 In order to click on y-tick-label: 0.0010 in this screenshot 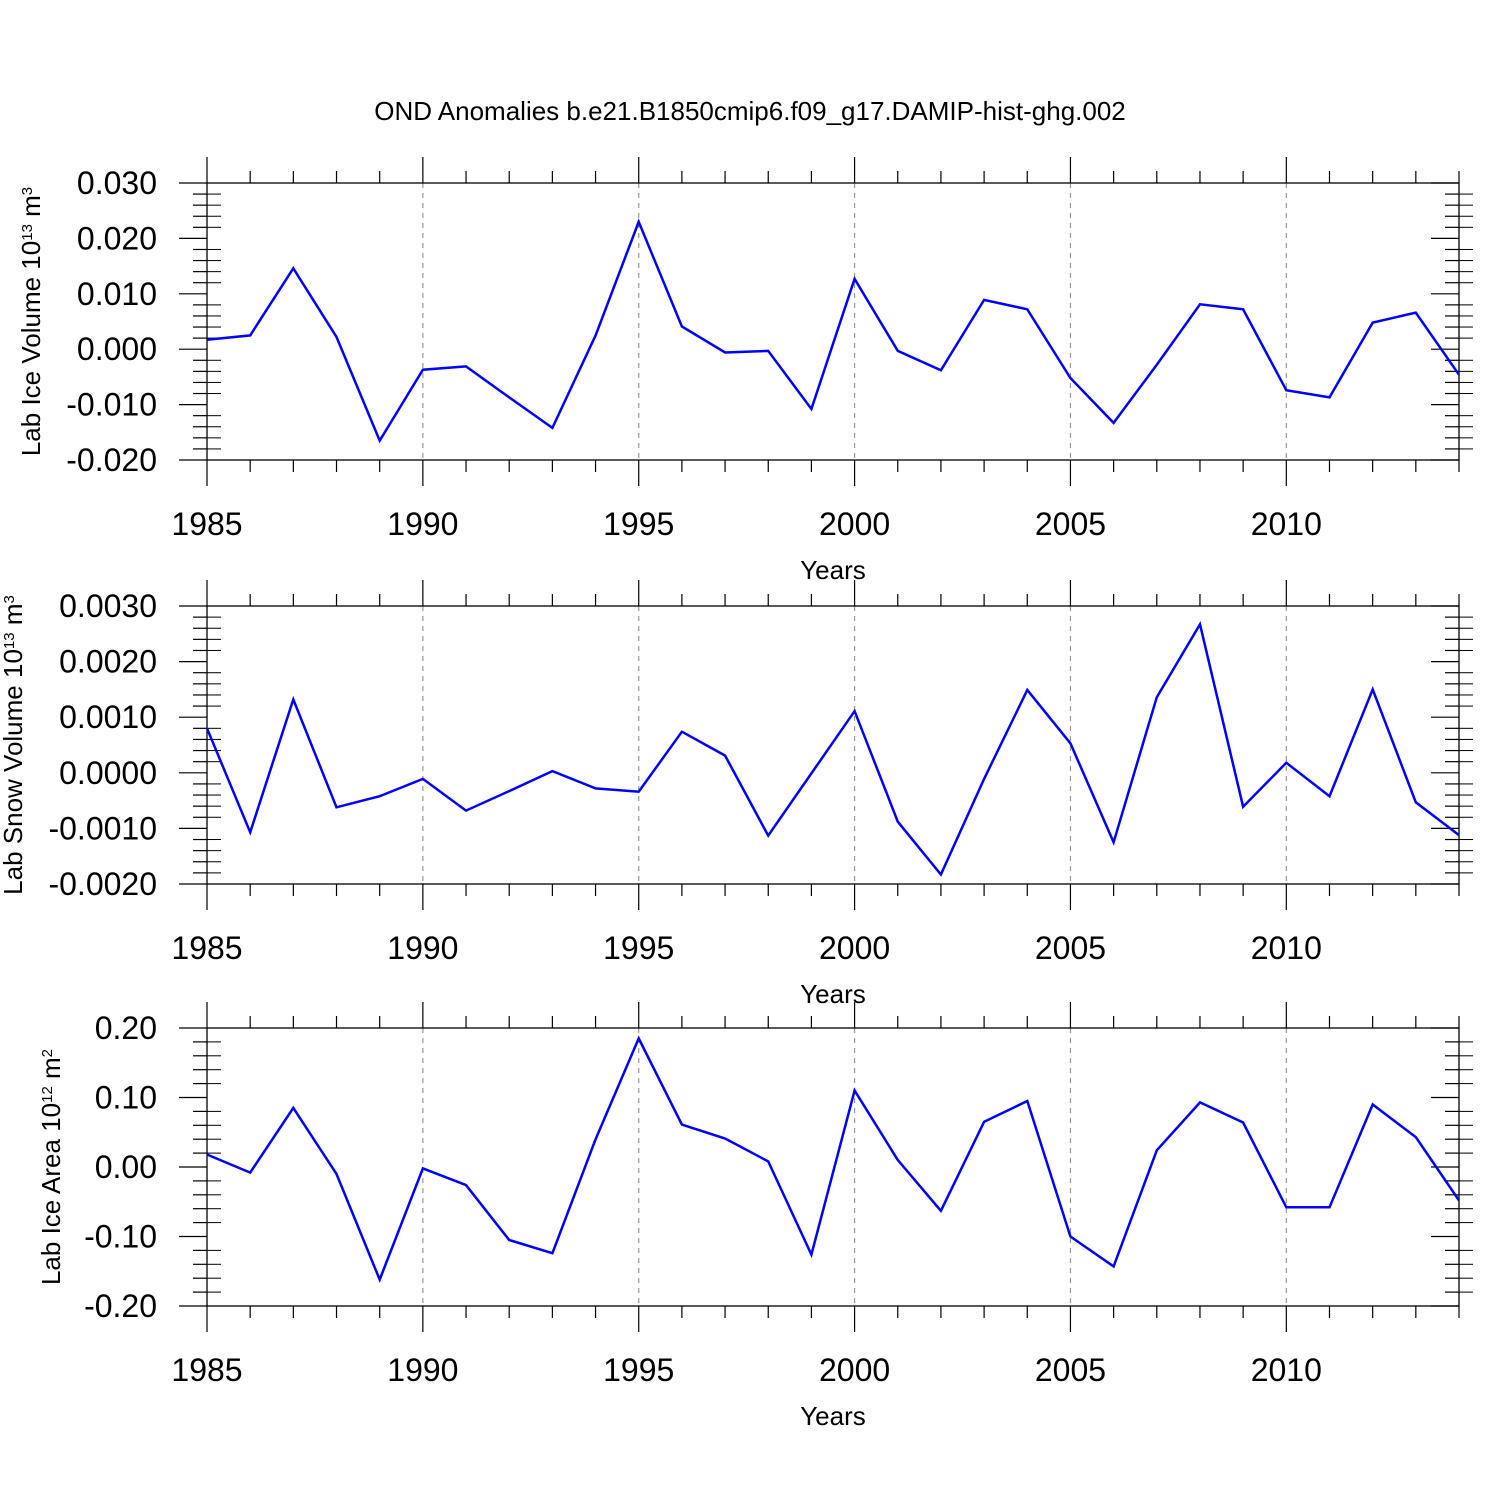, I will do `click(108, 717)`.